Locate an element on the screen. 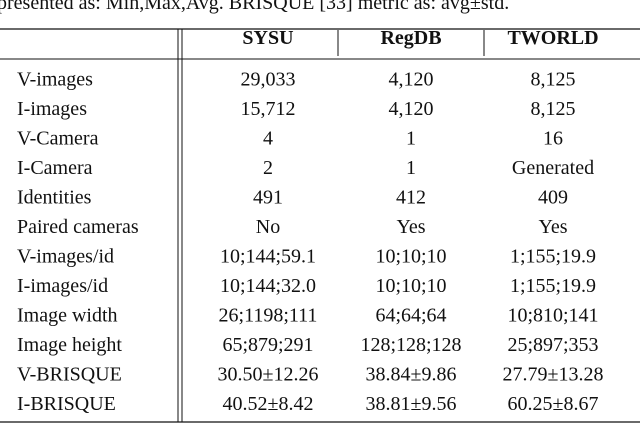 The image size is (640, 424). cell: 16 is located at coordinates (553, 139).